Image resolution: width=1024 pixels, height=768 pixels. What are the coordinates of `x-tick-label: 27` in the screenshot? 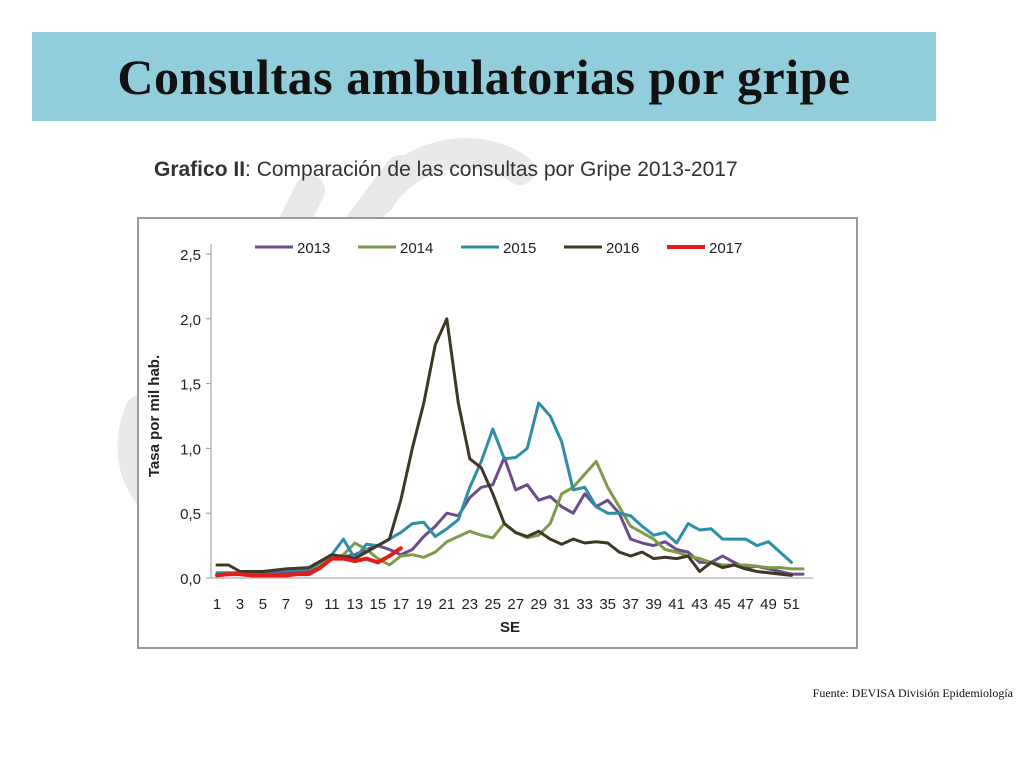 It's located at (515, 604).